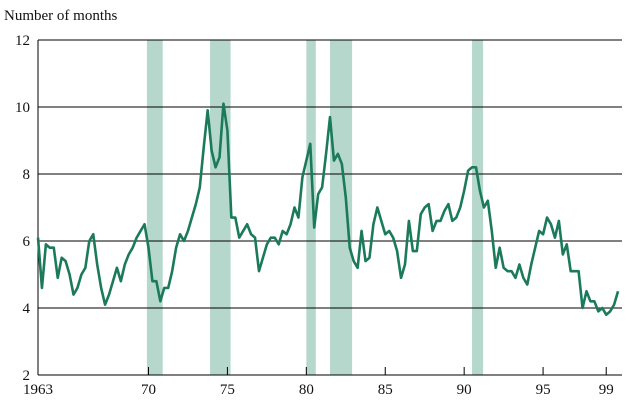 Image resolution: width=626 pixels, height=403 pixels. I want to click on x-tick-label: 85, so click(385, 390).